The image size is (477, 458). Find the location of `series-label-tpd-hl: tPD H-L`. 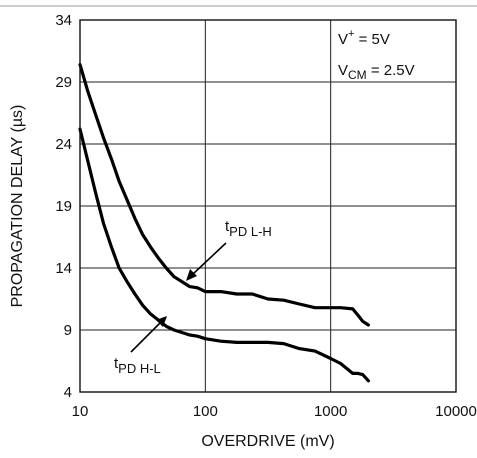

series-label-tpd-hl: tPD H-L is located at coordinates (137, 365).